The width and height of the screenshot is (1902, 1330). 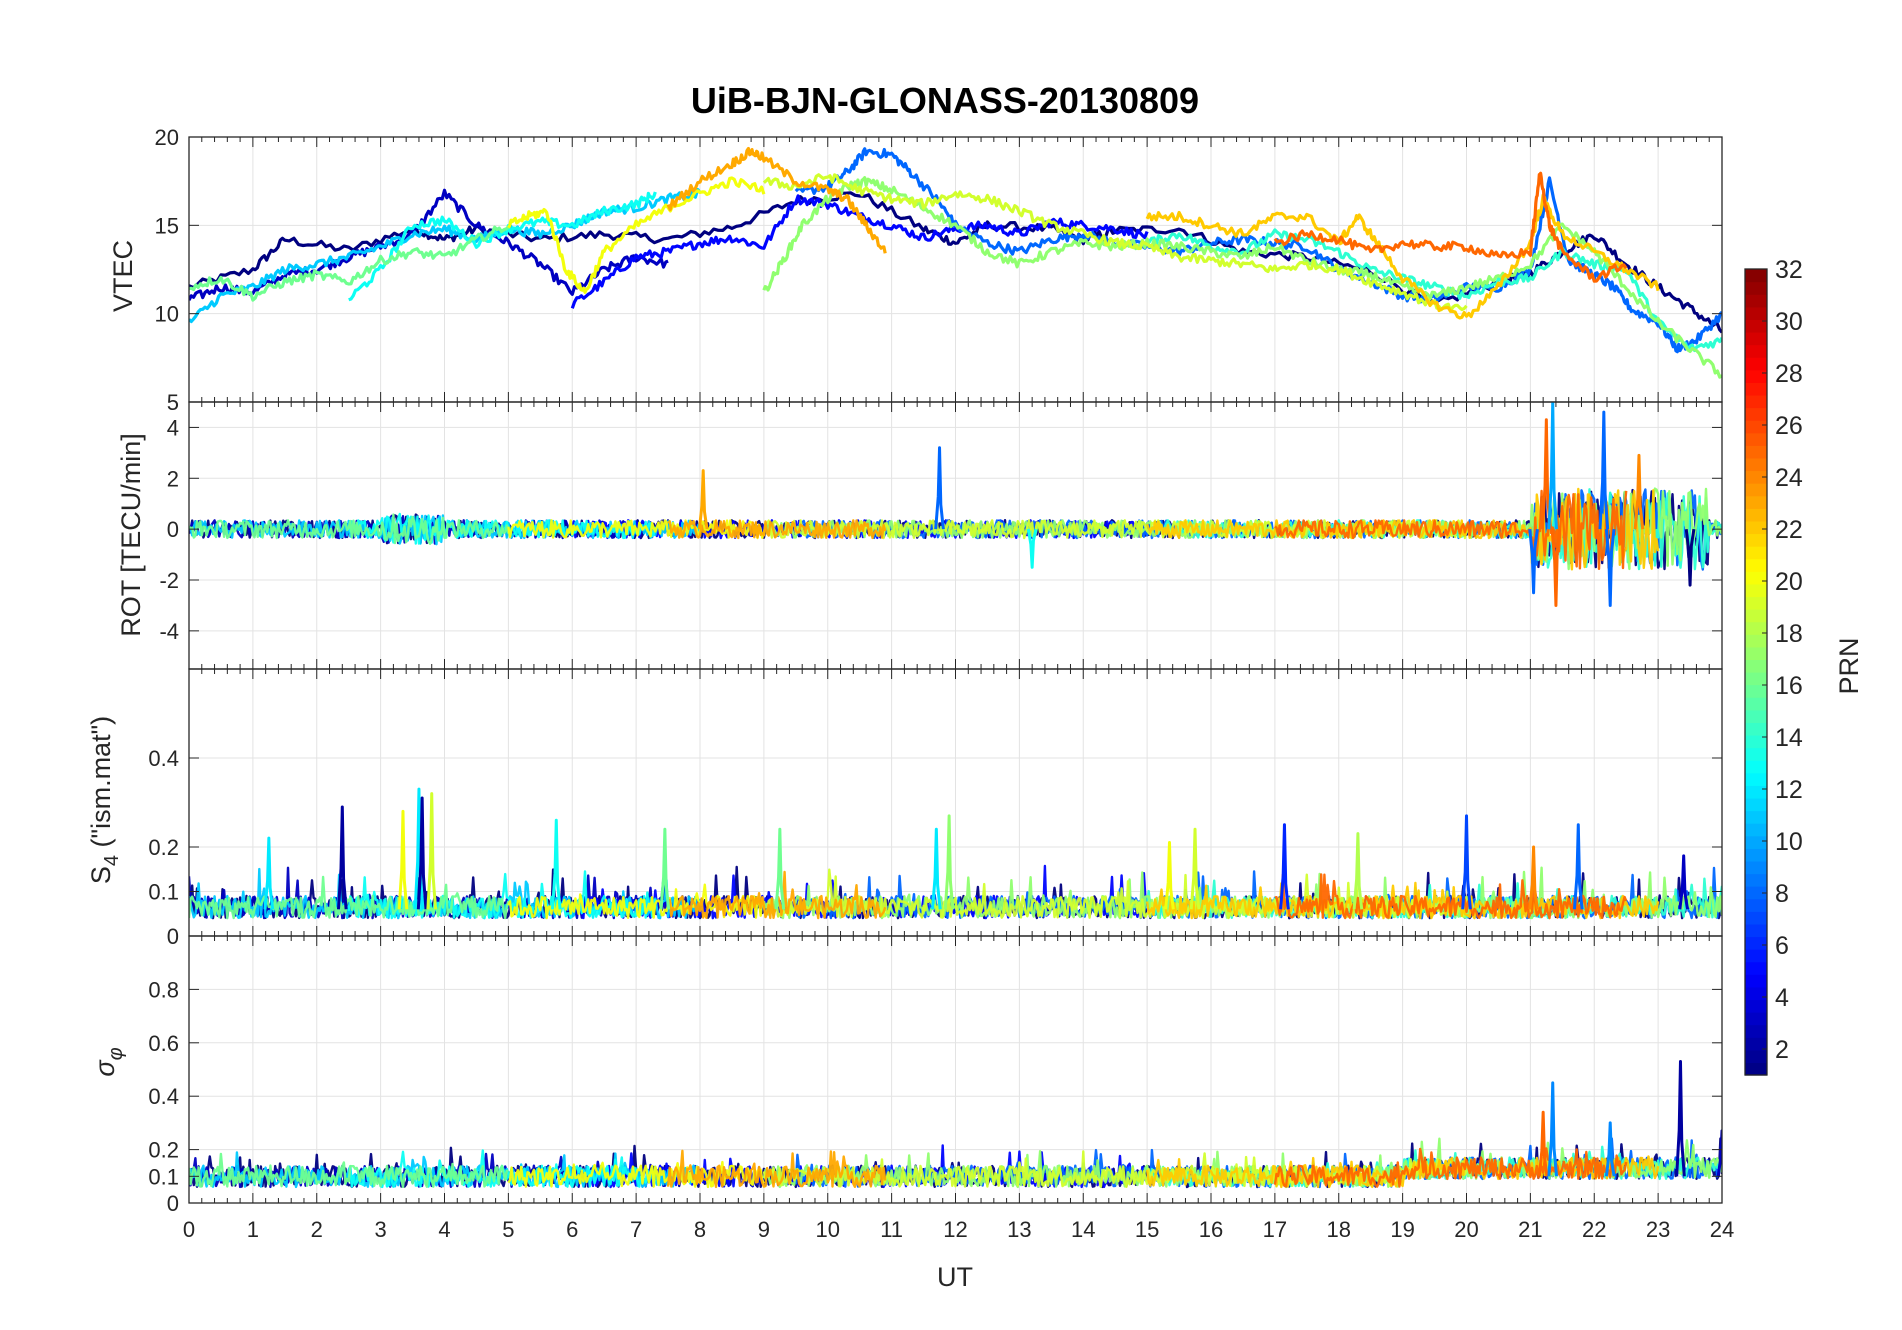 I want to click on colorbar-tick-label: 8, so click(x=1782, y=894).